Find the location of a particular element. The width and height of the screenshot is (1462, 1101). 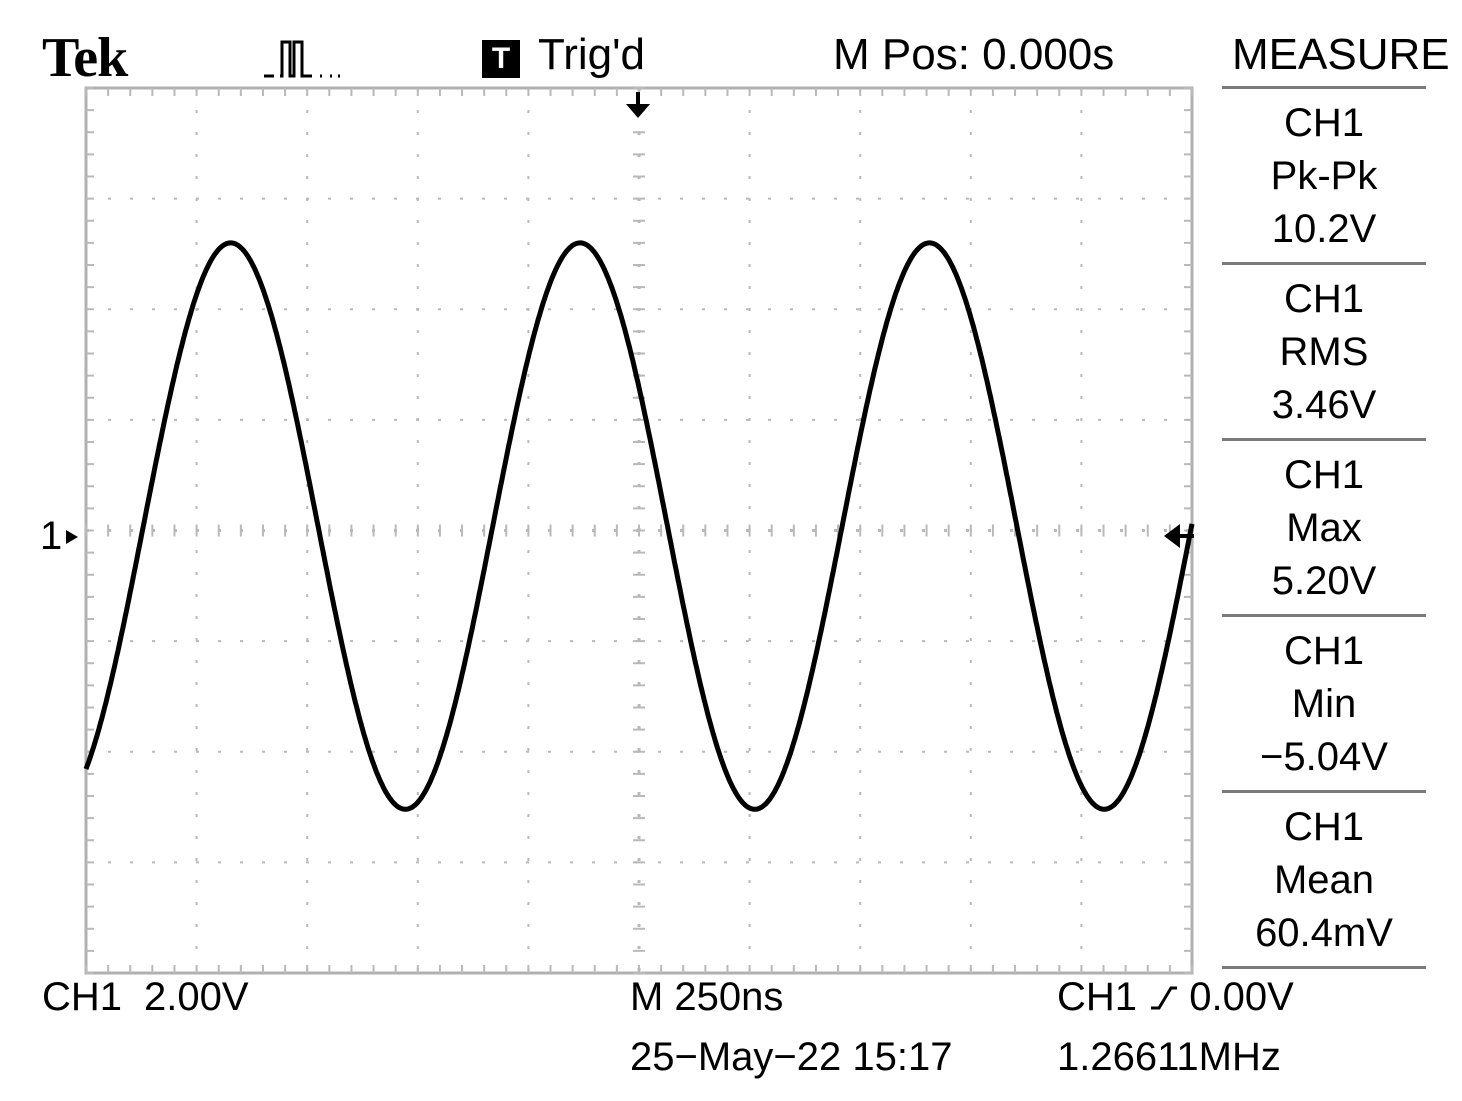

trigger-level: 0.00V is located at coordinates (1241, 997).